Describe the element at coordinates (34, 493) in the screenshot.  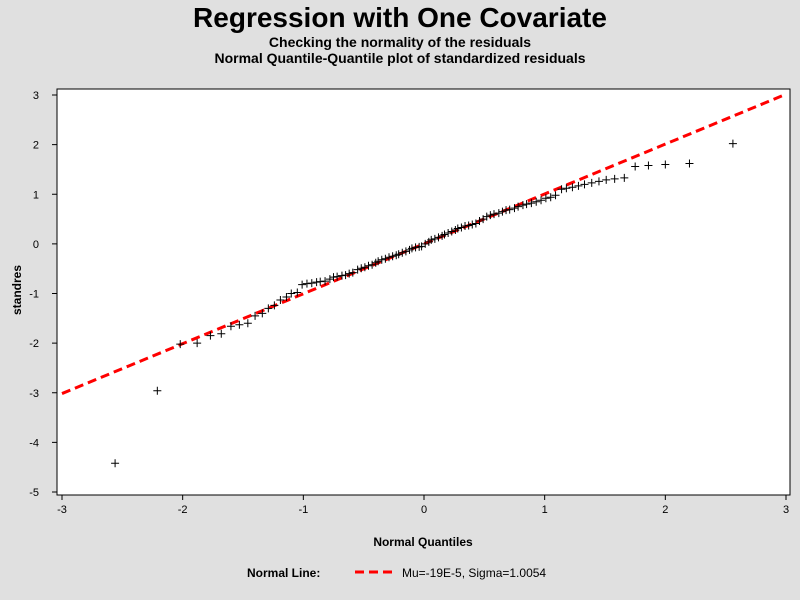
I see `y-tick-label: -5` at that location.